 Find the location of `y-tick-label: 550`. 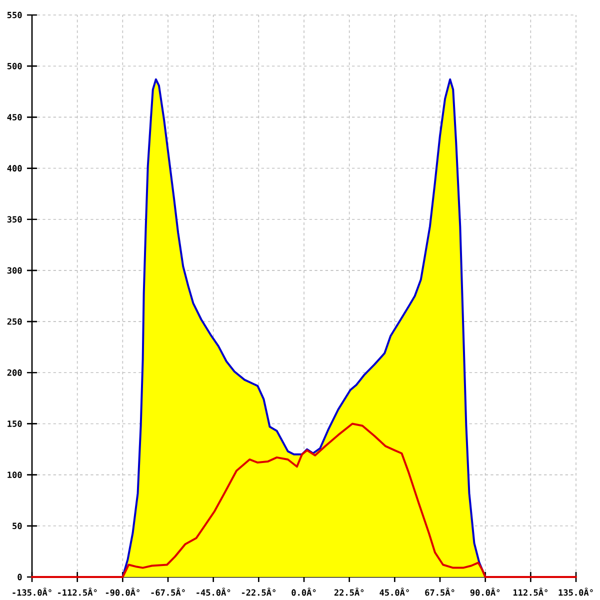

y-tick-label: 550 is located at coordinates (14, 15).